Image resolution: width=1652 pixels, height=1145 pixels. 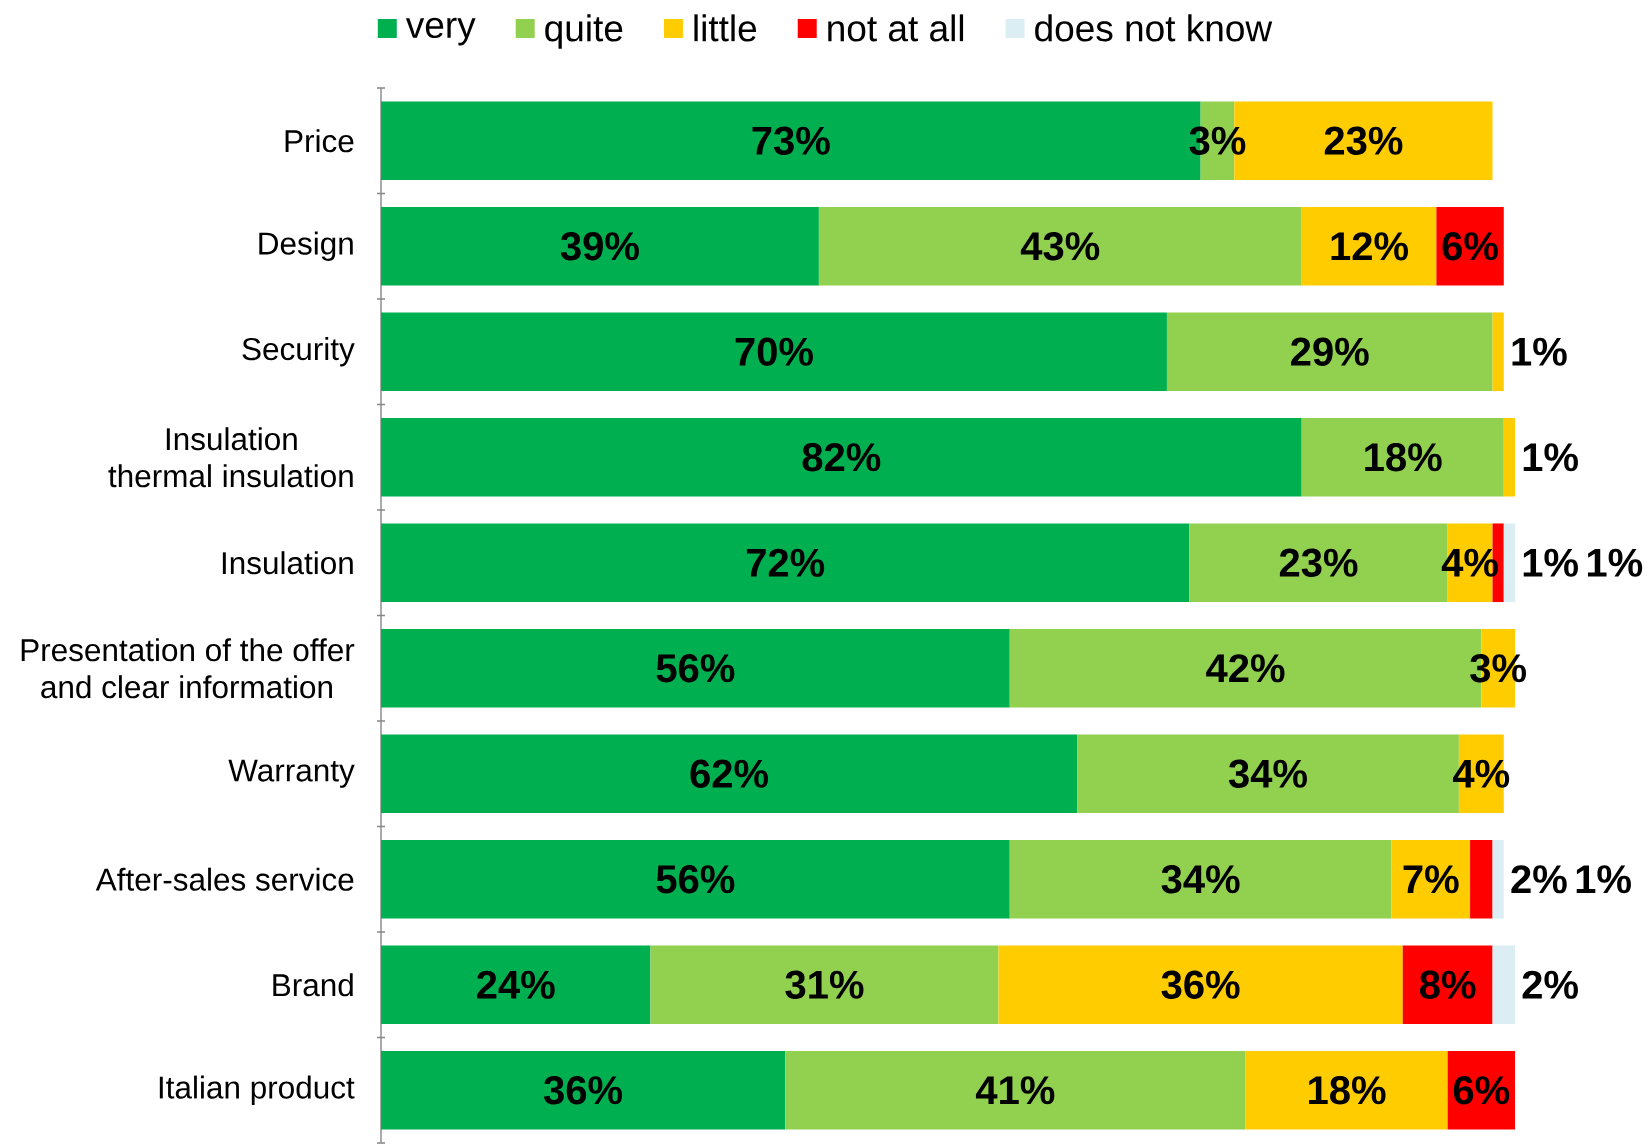 I want to click on data-label: 7%, so click(x=1431, y=879).